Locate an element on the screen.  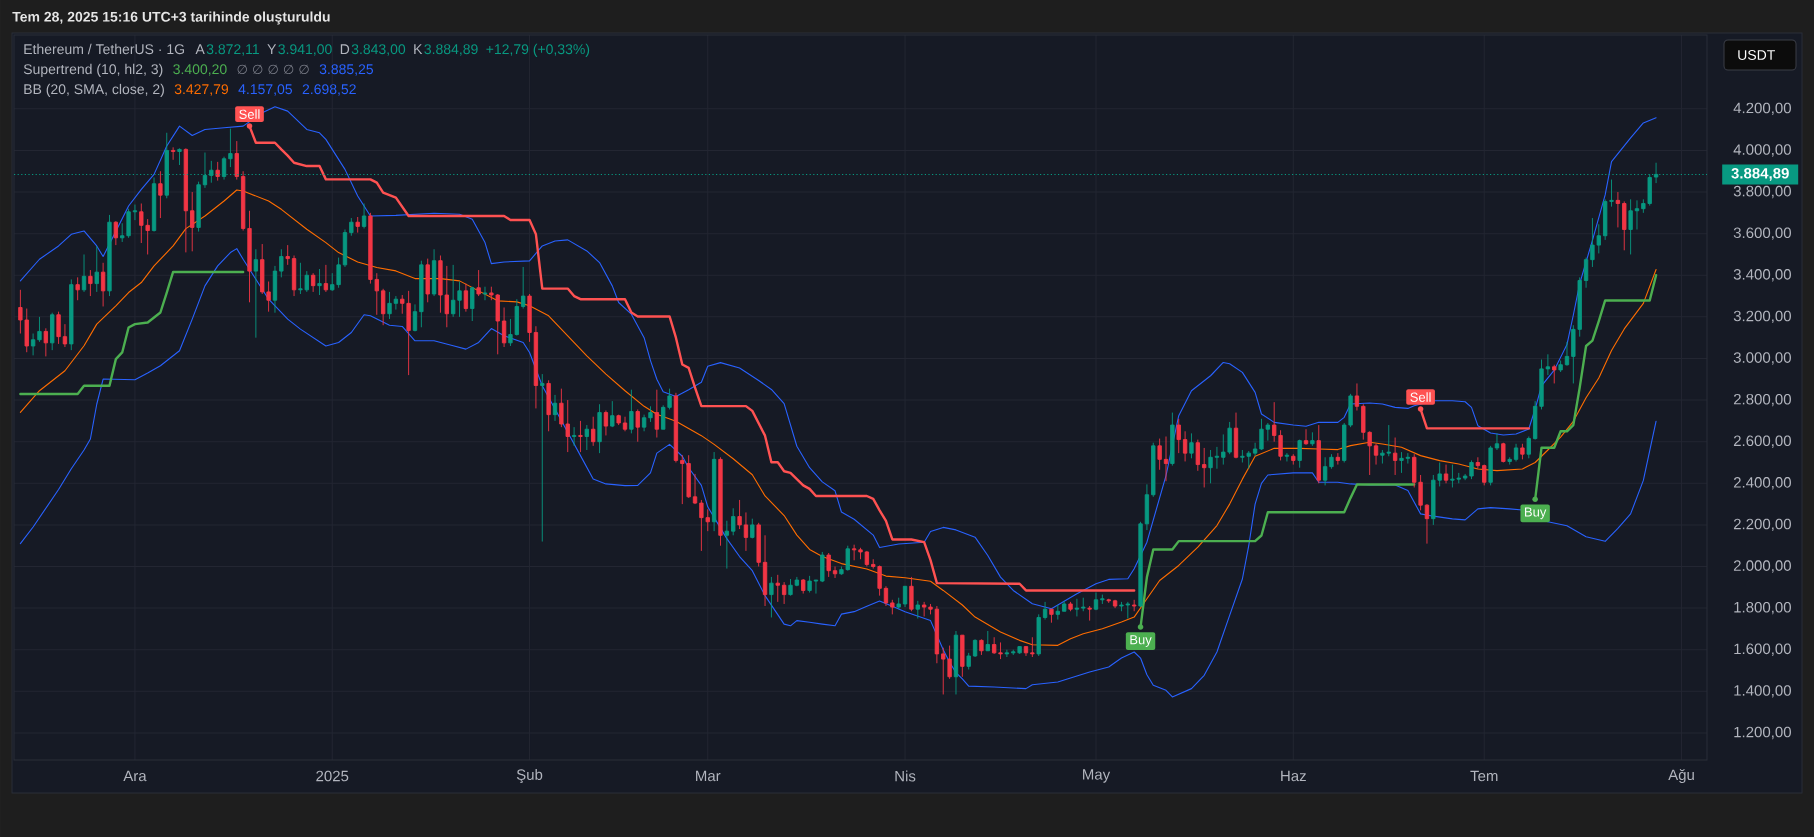
annotation: 3.885,25 is located at coordinates (346, 70).